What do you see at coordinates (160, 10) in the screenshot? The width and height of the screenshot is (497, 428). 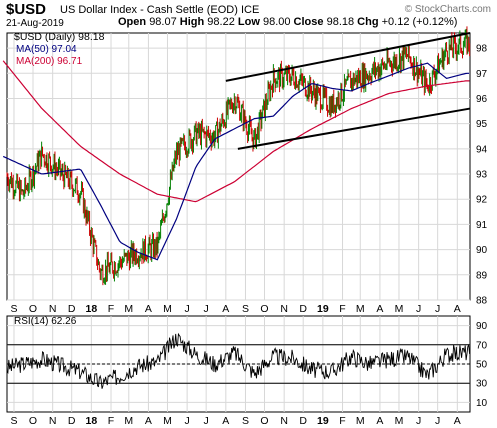 I see `instrument-description: US Dollar Index - Cash Settle (EOD) ICE` at bounding box center [160, 10].